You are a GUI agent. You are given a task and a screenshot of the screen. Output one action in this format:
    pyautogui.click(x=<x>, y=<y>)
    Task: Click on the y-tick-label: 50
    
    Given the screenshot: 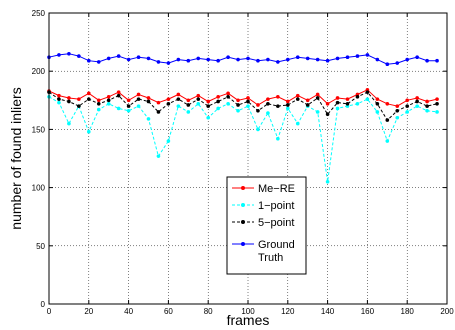 What is the action you would take?
    pyautogui.click(x=40, y=246)
    